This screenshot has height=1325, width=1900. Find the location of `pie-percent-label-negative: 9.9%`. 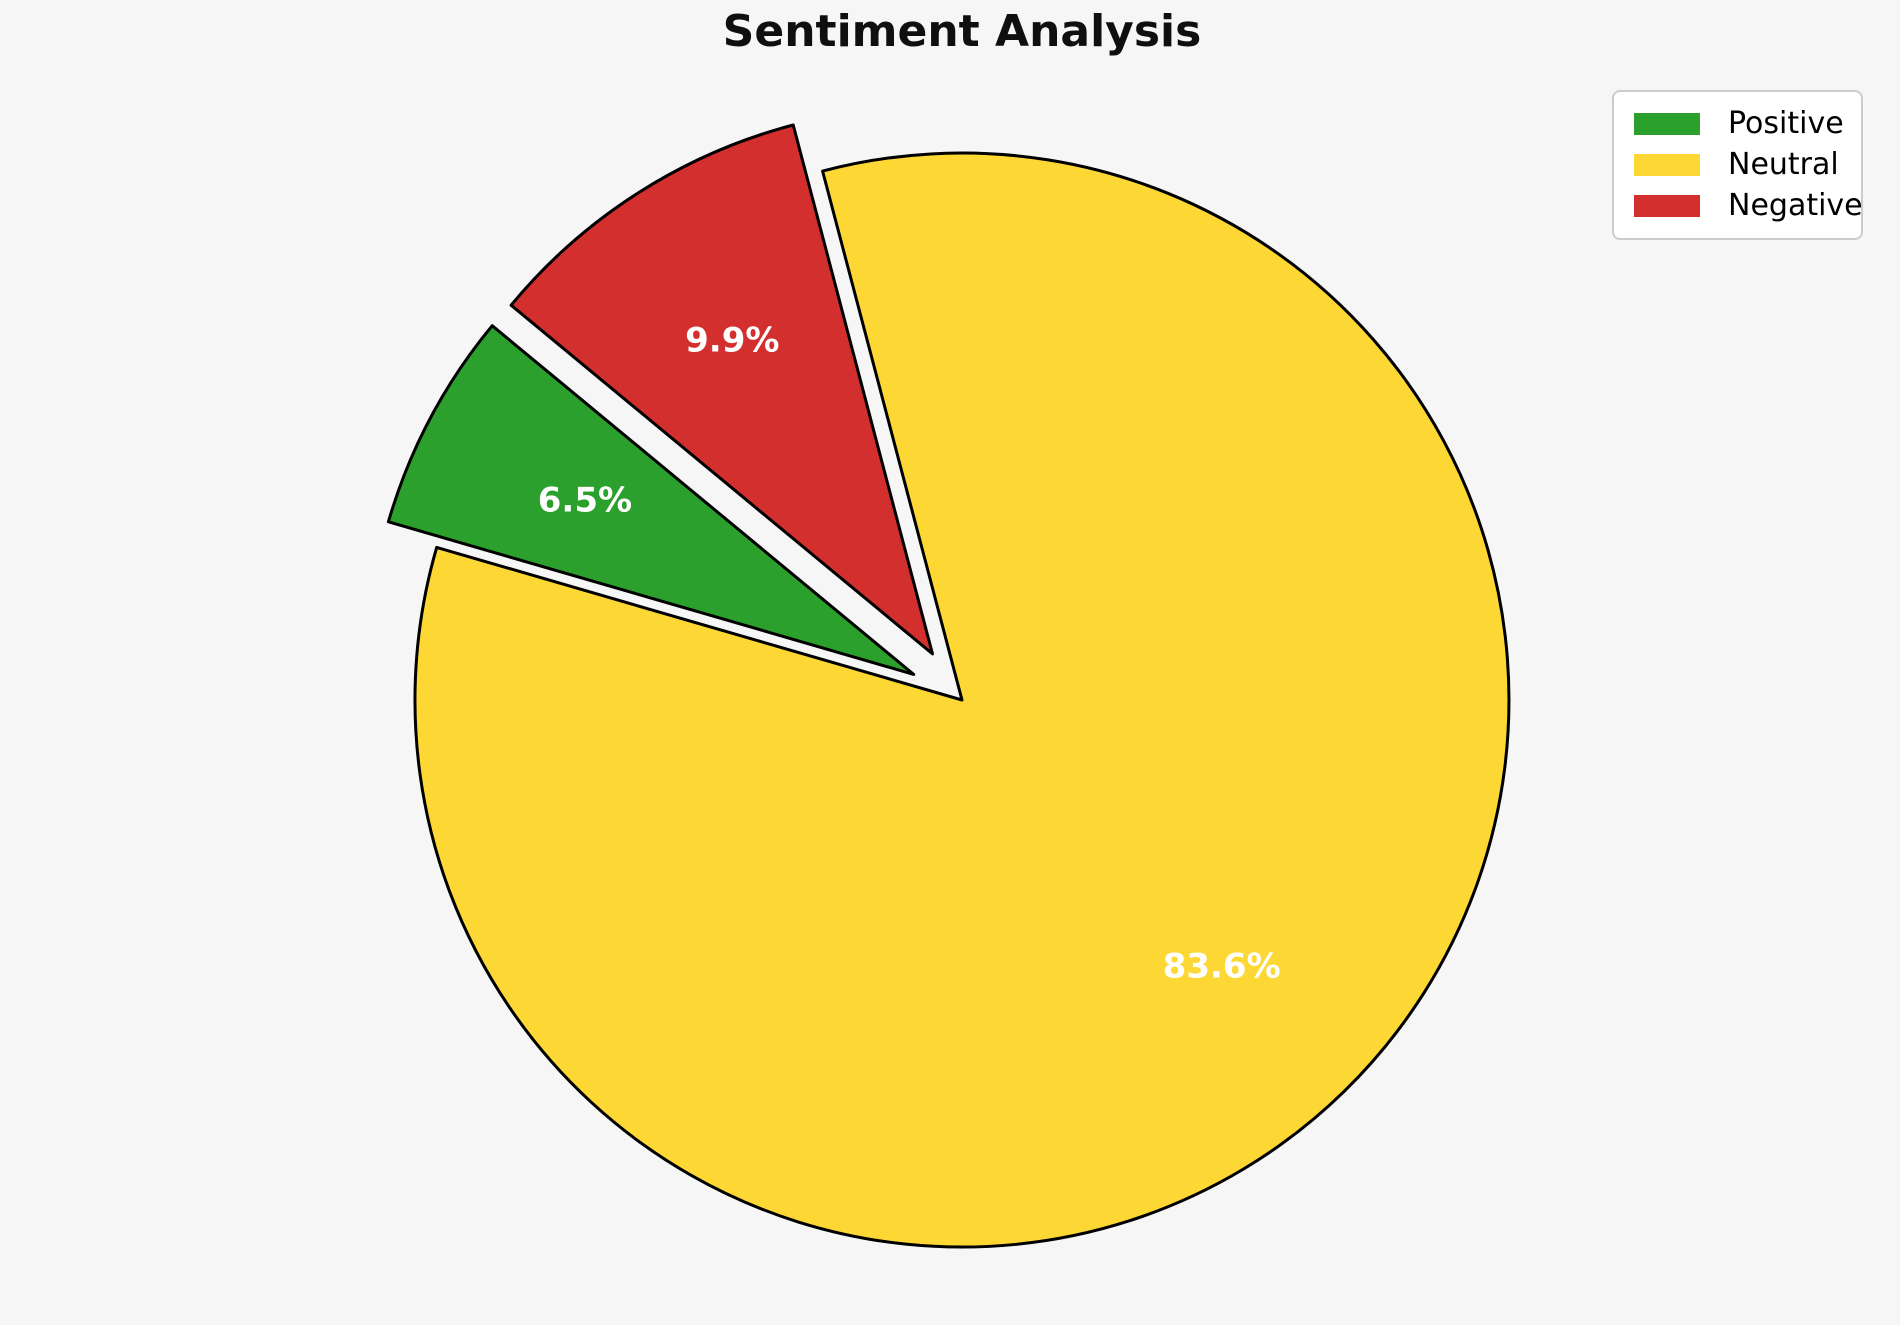

pie-percent-label-negative: 9.9% is located at coordinates (732, 341).